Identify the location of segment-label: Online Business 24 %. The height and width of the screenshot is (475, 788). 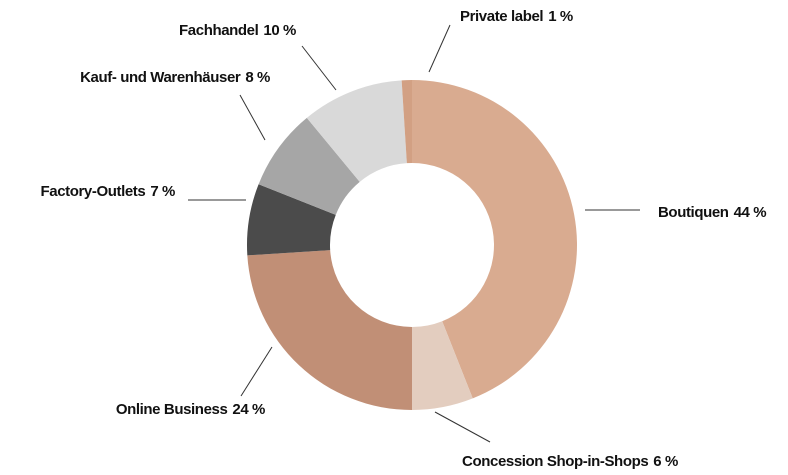
(190, 409).